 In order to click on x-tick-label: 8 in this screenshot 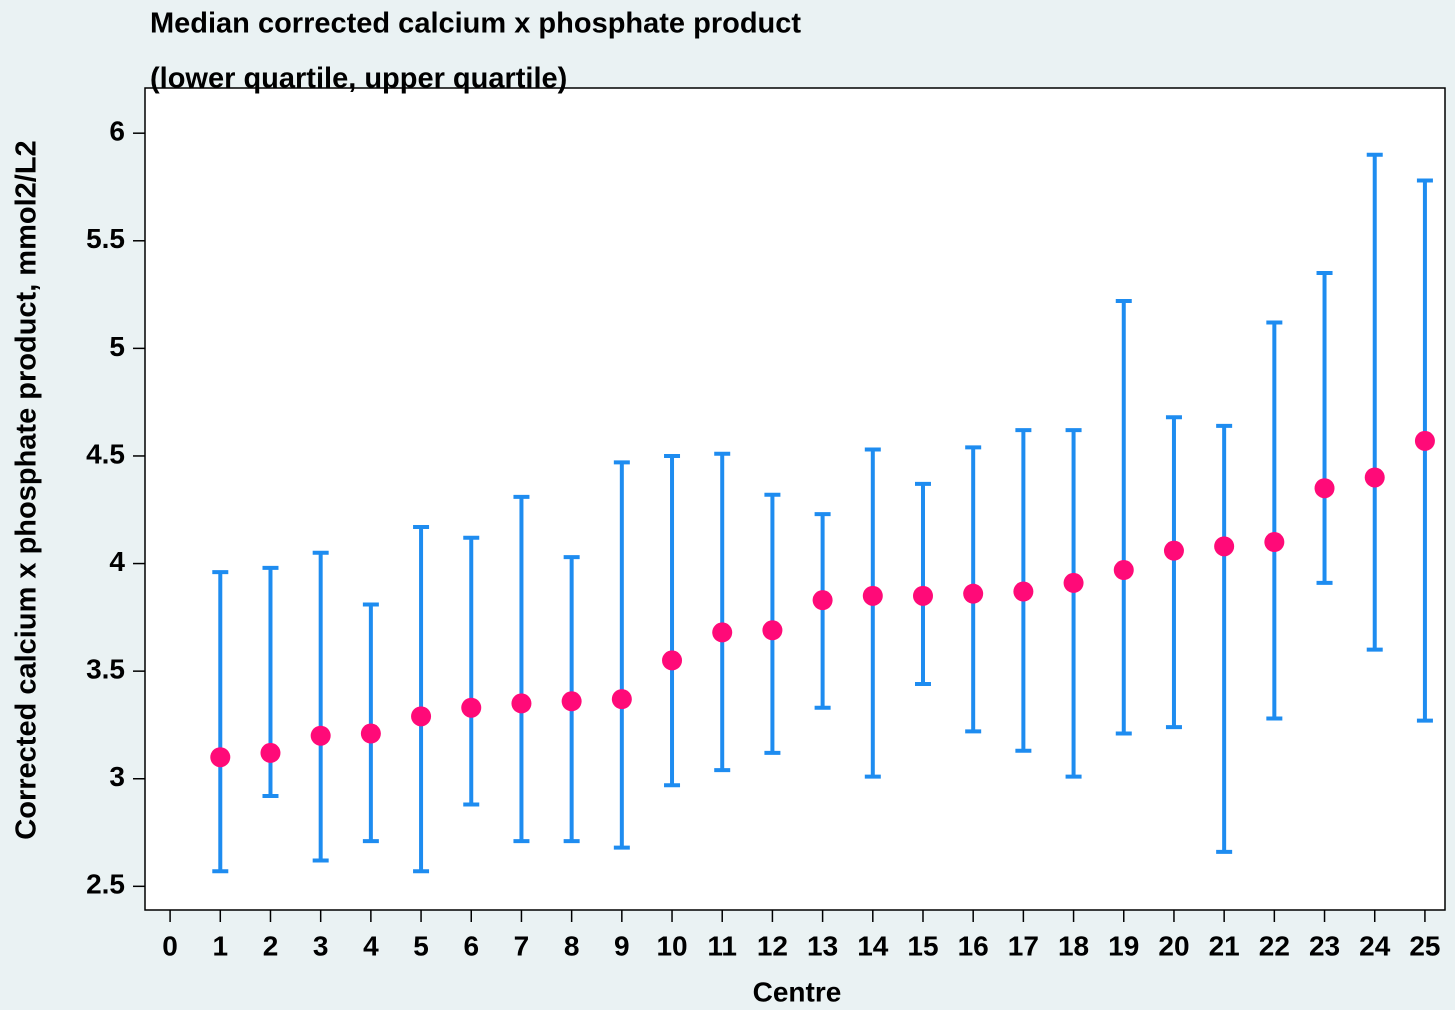, I will do `click(572, 945)`.